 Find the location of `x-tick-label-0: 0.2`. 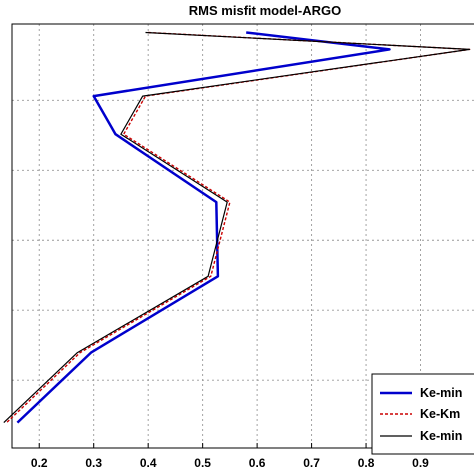

x-tick-label-0: 0.2 is located at coordinates (39, 463).